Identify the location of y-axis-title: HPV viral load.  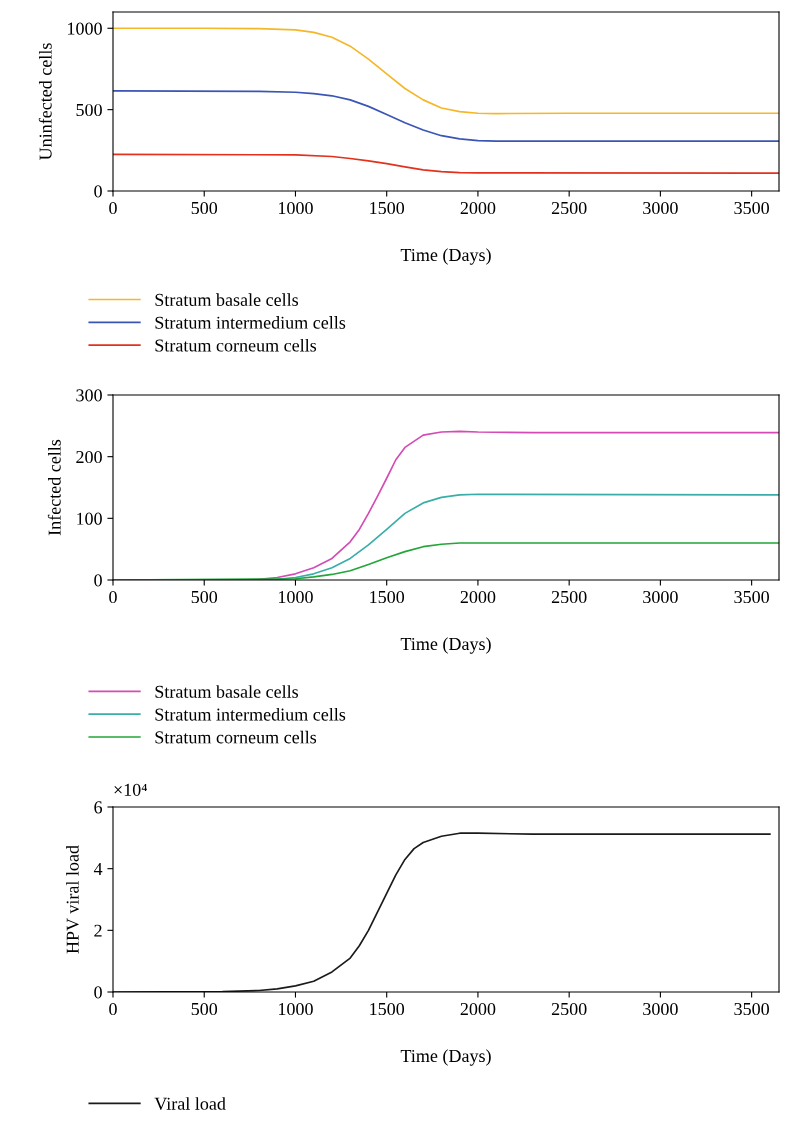
(72, 899).